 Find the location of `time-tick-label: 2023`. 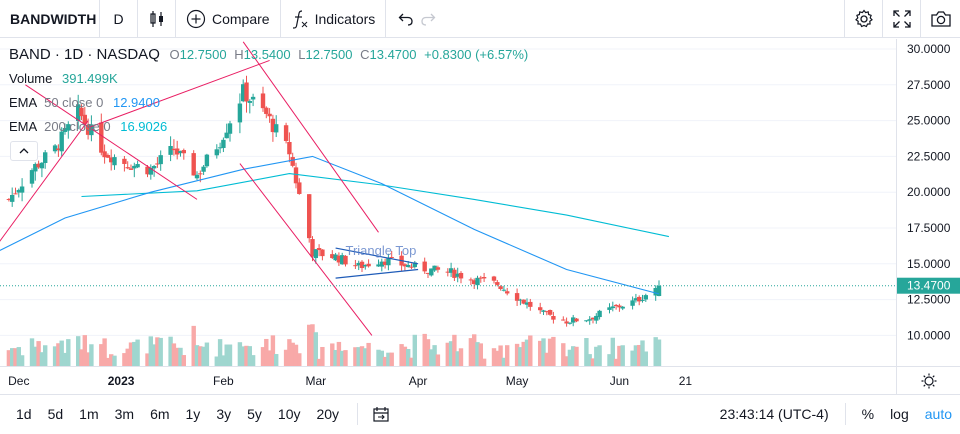

time-tick-label: 2023 is located at coordinates (121, 381).